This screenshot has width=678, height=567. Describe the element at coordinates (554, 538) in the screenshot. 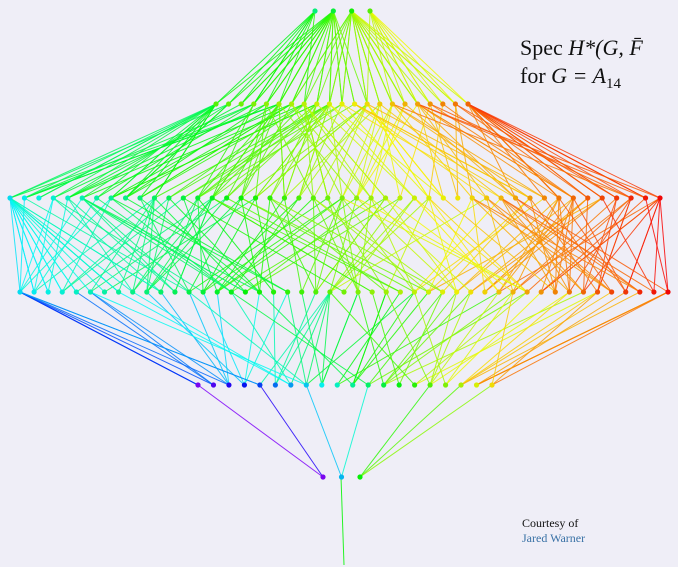

I see `author-link: Jared Warner` at that location.